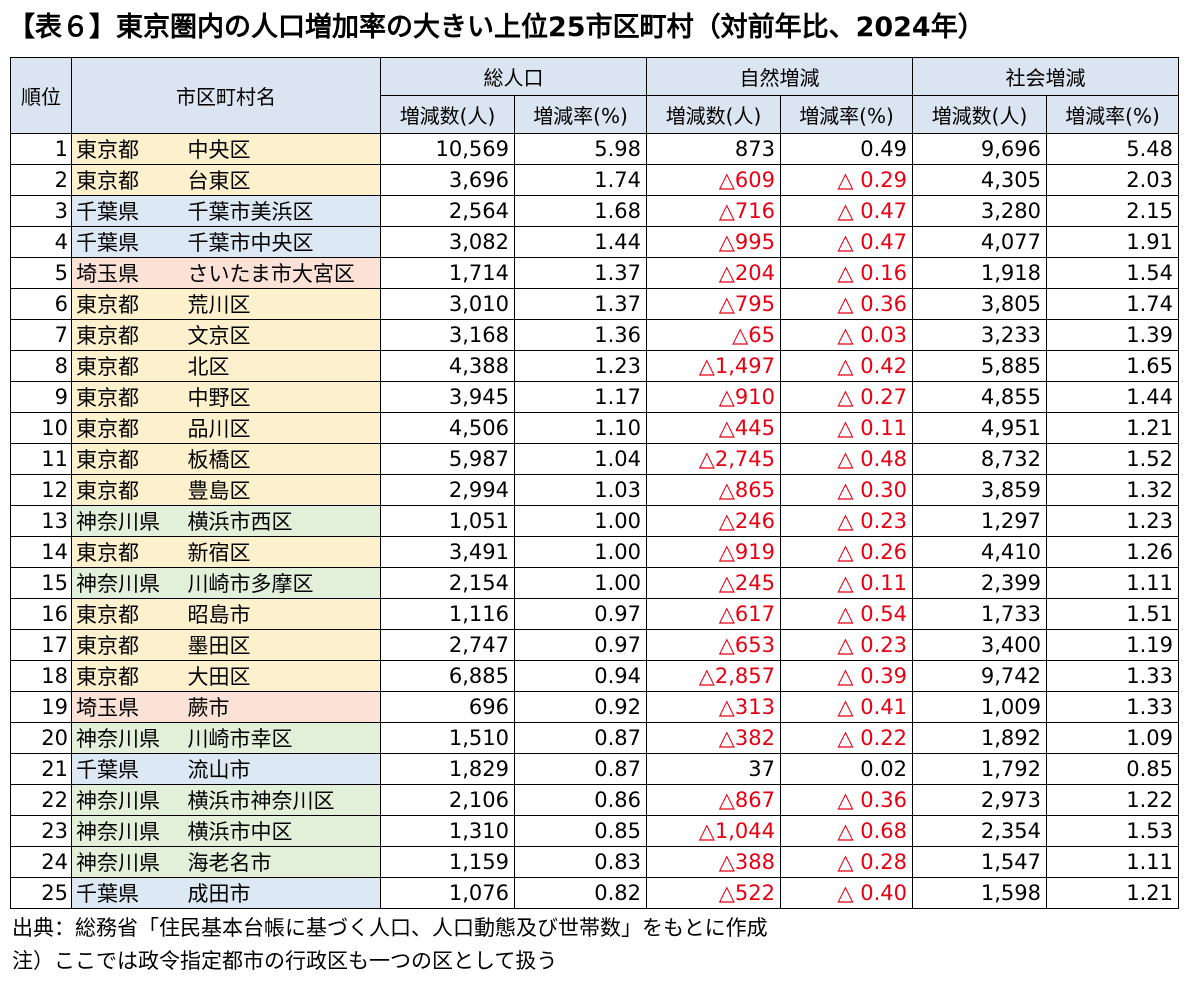 This screenshot has width=1192, height=981. Describe the element at coordinates (41, 95) in the screenshot. I see `header-rank: 順位` at that location.